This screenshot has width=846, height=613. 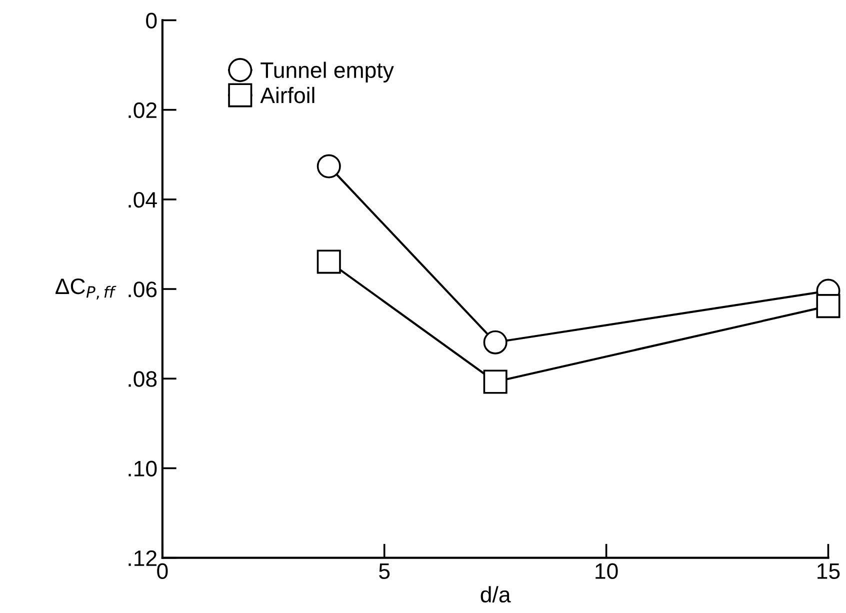 What do you see at coordinates (151, 20) in the screenshot?
I see `y-tick-label: 0` at bounding box center [151, 20].